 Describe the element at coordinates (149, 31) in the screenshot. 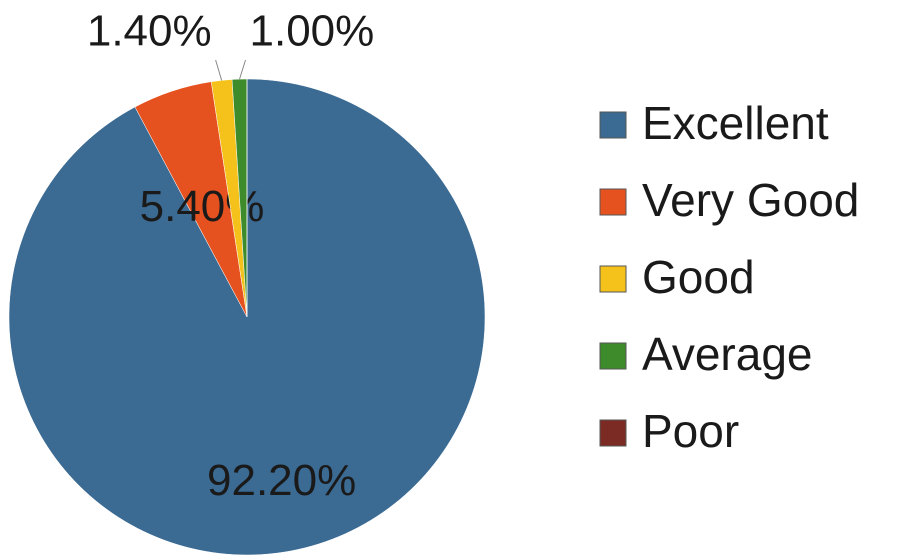

I see `data-label: 1.40%` at that location.